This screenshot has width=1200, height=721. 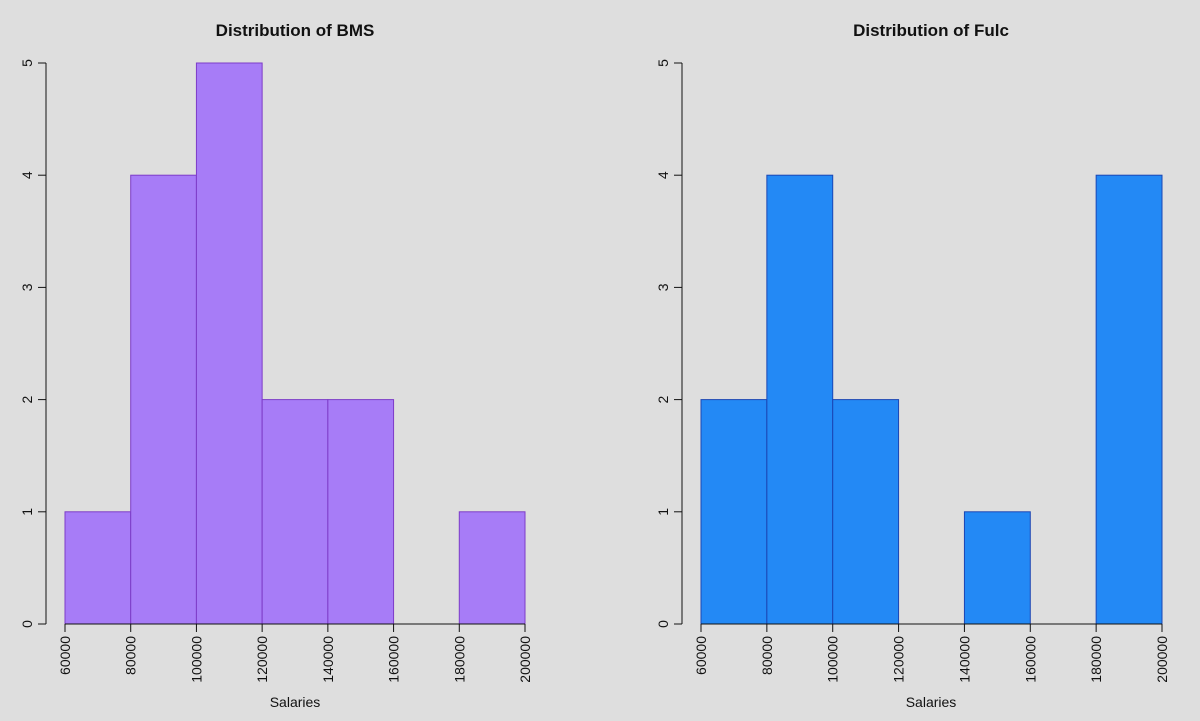 What do you see at coordinates (295, 30) in the screenshot?
I see `chart-title: Distribution of BMS` at bounding box center [295, 30].